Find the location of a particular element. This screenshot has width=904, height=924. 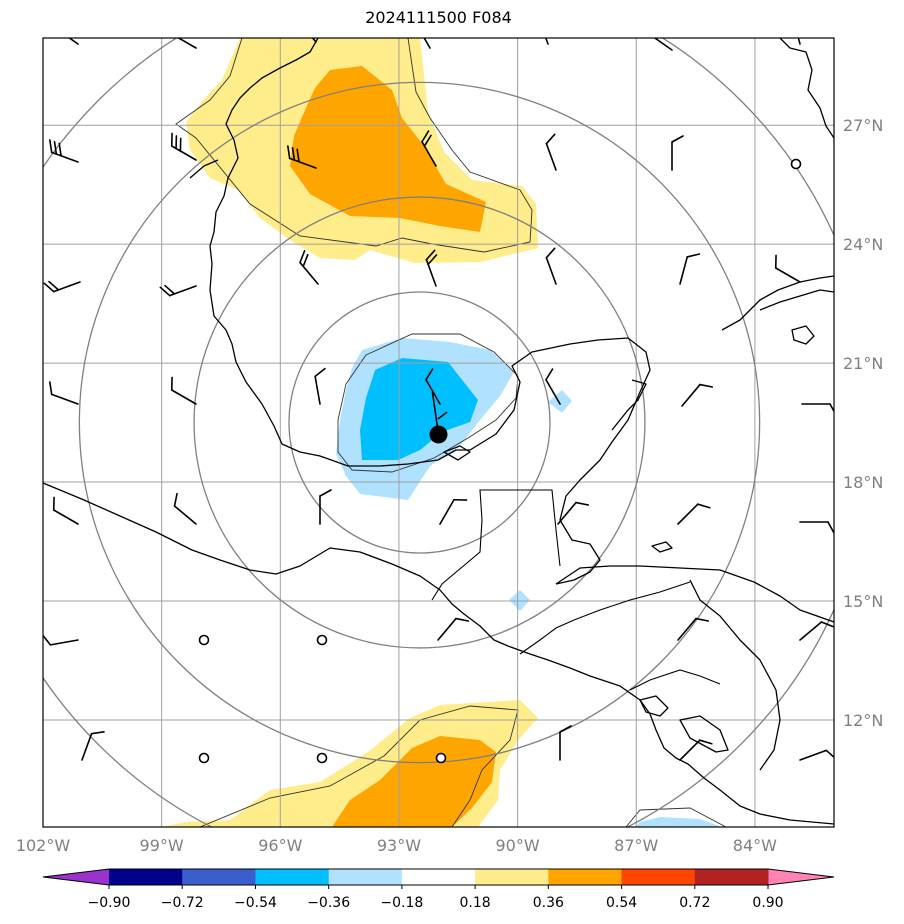

latitude-label: 21°N is located at coordinates (863, 363).